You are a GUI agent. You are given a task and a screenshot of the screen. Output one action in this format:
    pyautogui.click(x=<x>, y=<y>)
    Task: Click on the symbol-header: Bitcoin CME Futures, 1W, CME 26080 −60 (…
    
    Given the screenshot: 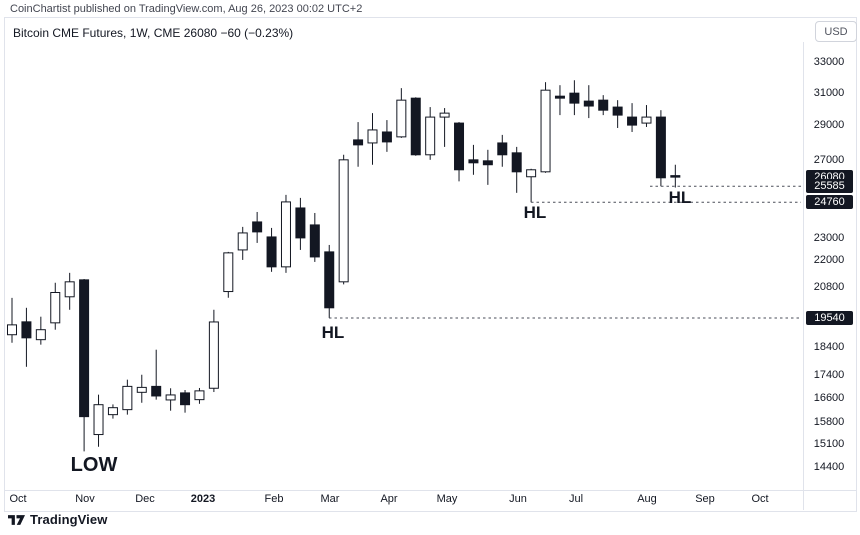 What is the action you would take?
    pyautogui.click(x=153, y=33)
    